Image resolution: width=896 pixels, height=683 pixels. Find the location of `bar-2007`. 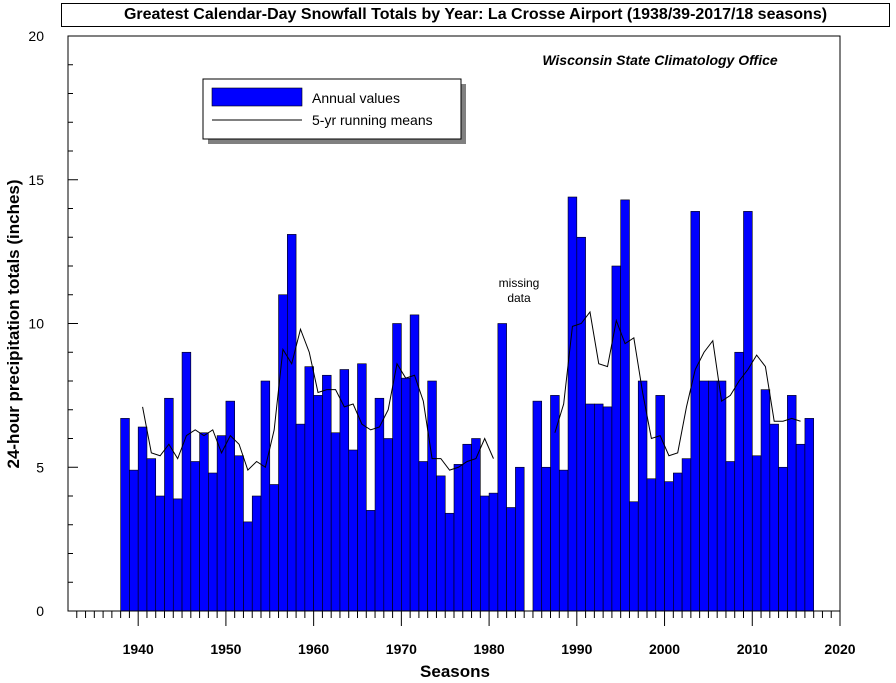

bar-2007 is located at coordinates (721, 496).